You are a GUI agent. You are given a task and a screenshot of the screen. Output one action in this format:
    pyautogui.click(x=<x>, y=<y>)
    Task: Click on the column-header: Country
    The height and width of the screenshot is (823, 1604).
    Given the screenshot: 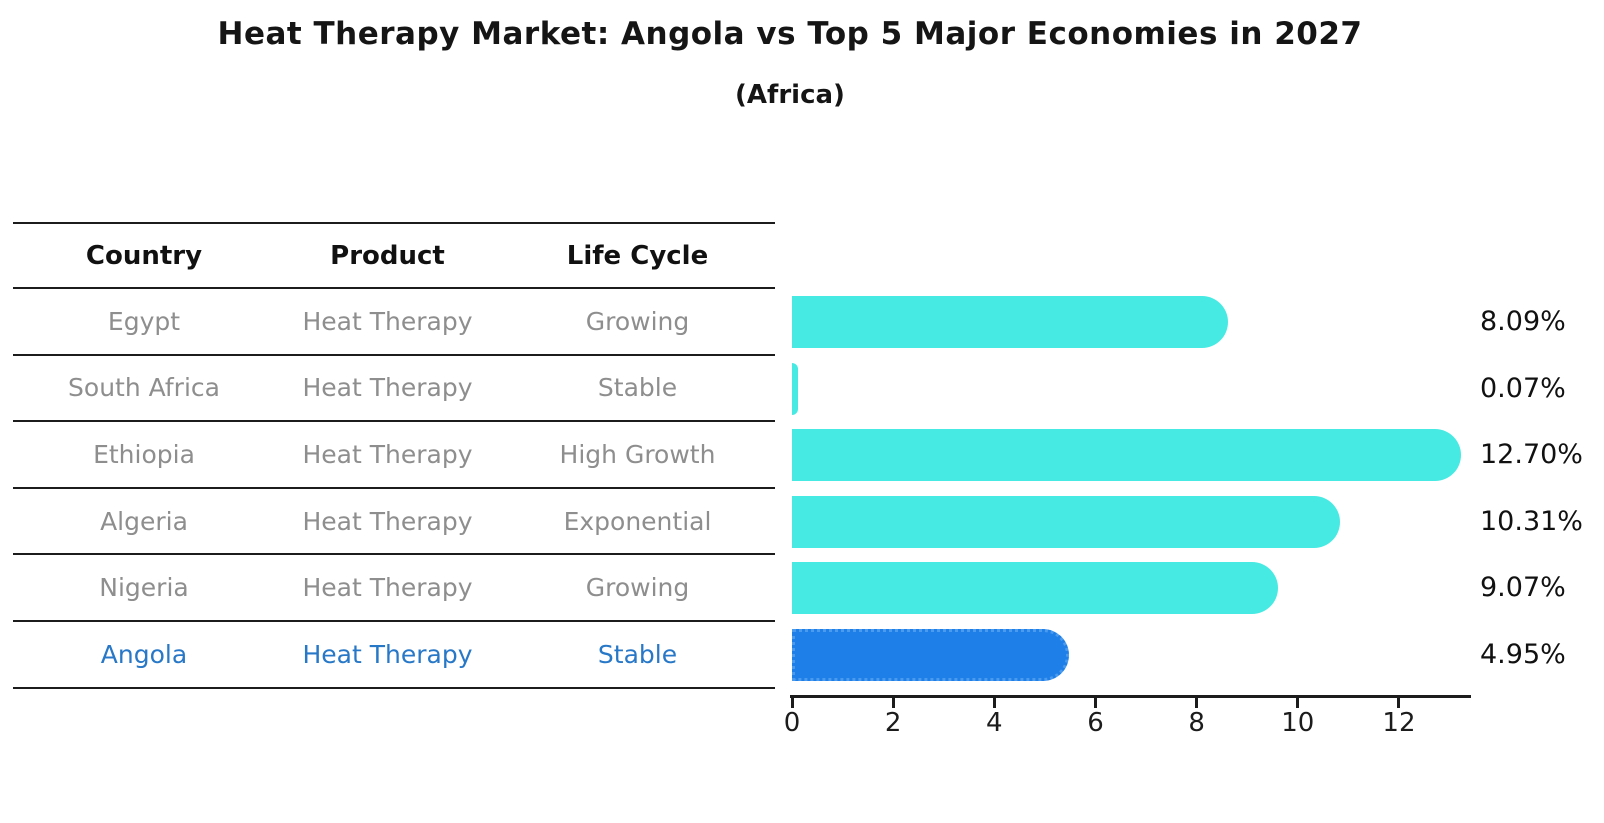 What is the action you would take?
    pyautogui.click(x=144, y=255)
    